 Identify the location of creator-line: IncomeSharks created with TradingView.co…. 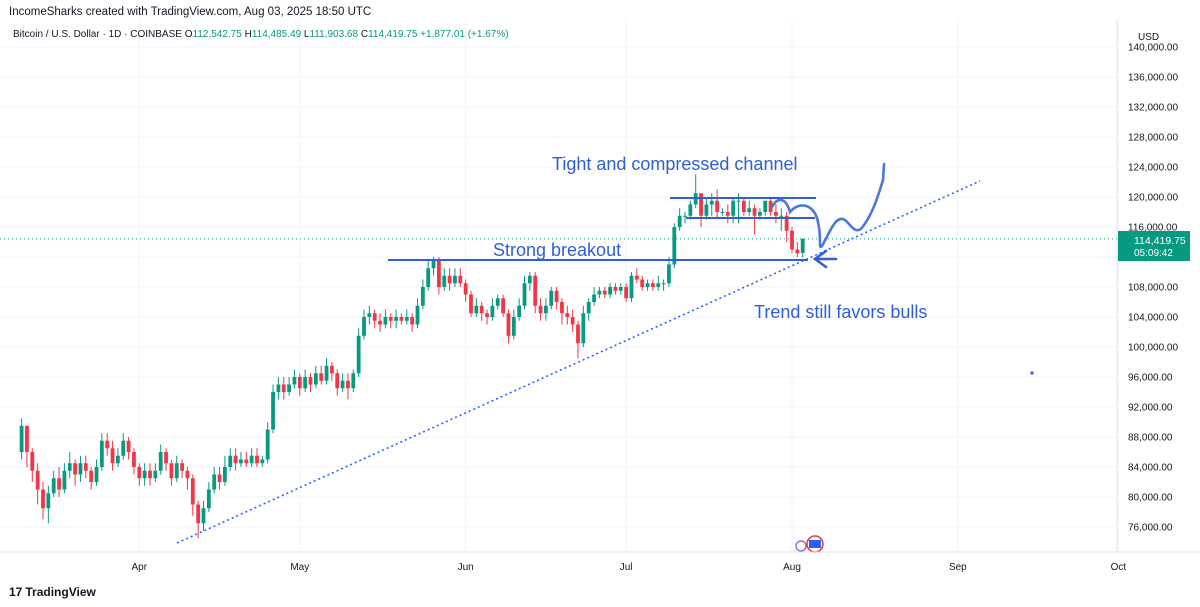
(190, 12).